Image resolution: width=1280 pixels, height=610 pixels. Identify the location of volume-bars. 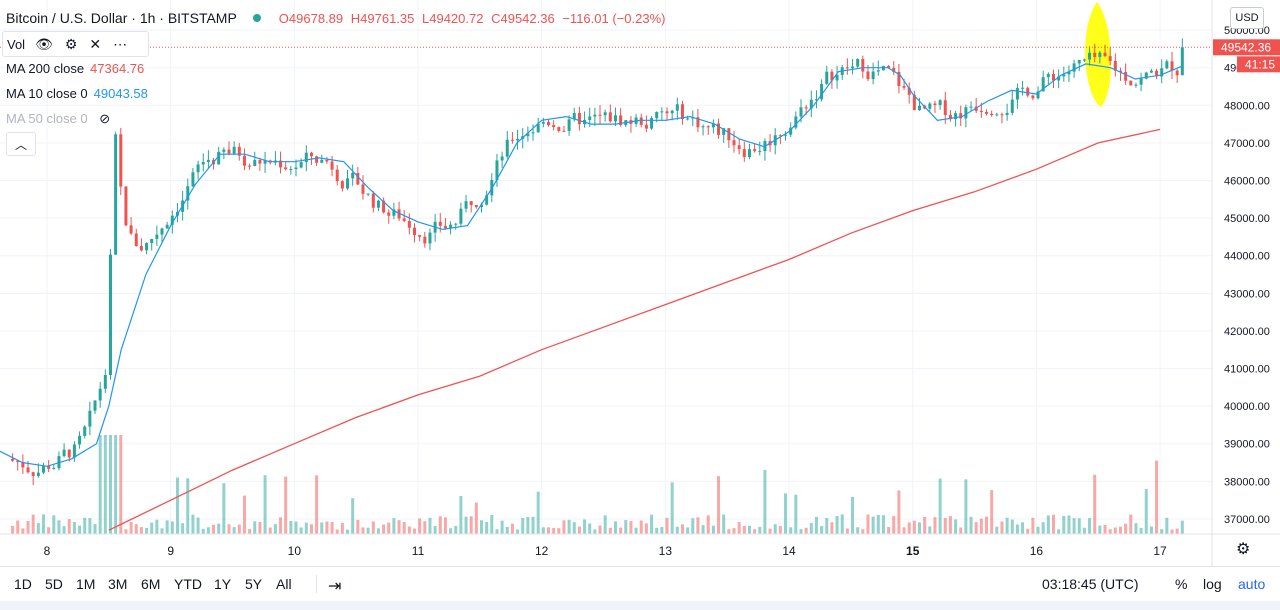
(597, 484).